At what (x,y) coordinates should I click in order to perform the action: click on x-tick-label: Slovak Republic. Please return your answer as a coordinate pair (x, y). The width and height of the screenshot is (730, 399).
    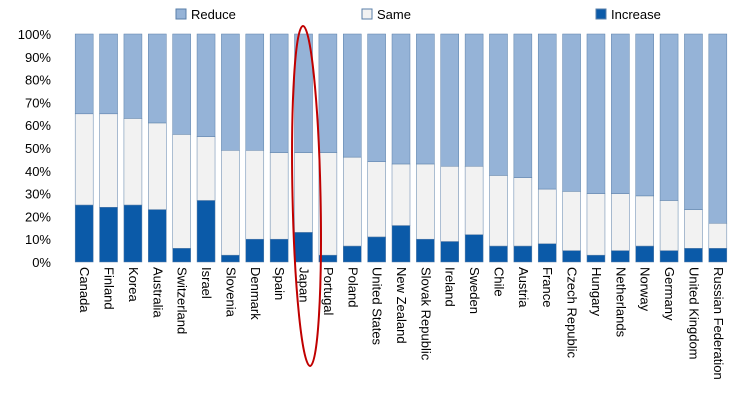
    Looking at the image, I should click on (425, 314).